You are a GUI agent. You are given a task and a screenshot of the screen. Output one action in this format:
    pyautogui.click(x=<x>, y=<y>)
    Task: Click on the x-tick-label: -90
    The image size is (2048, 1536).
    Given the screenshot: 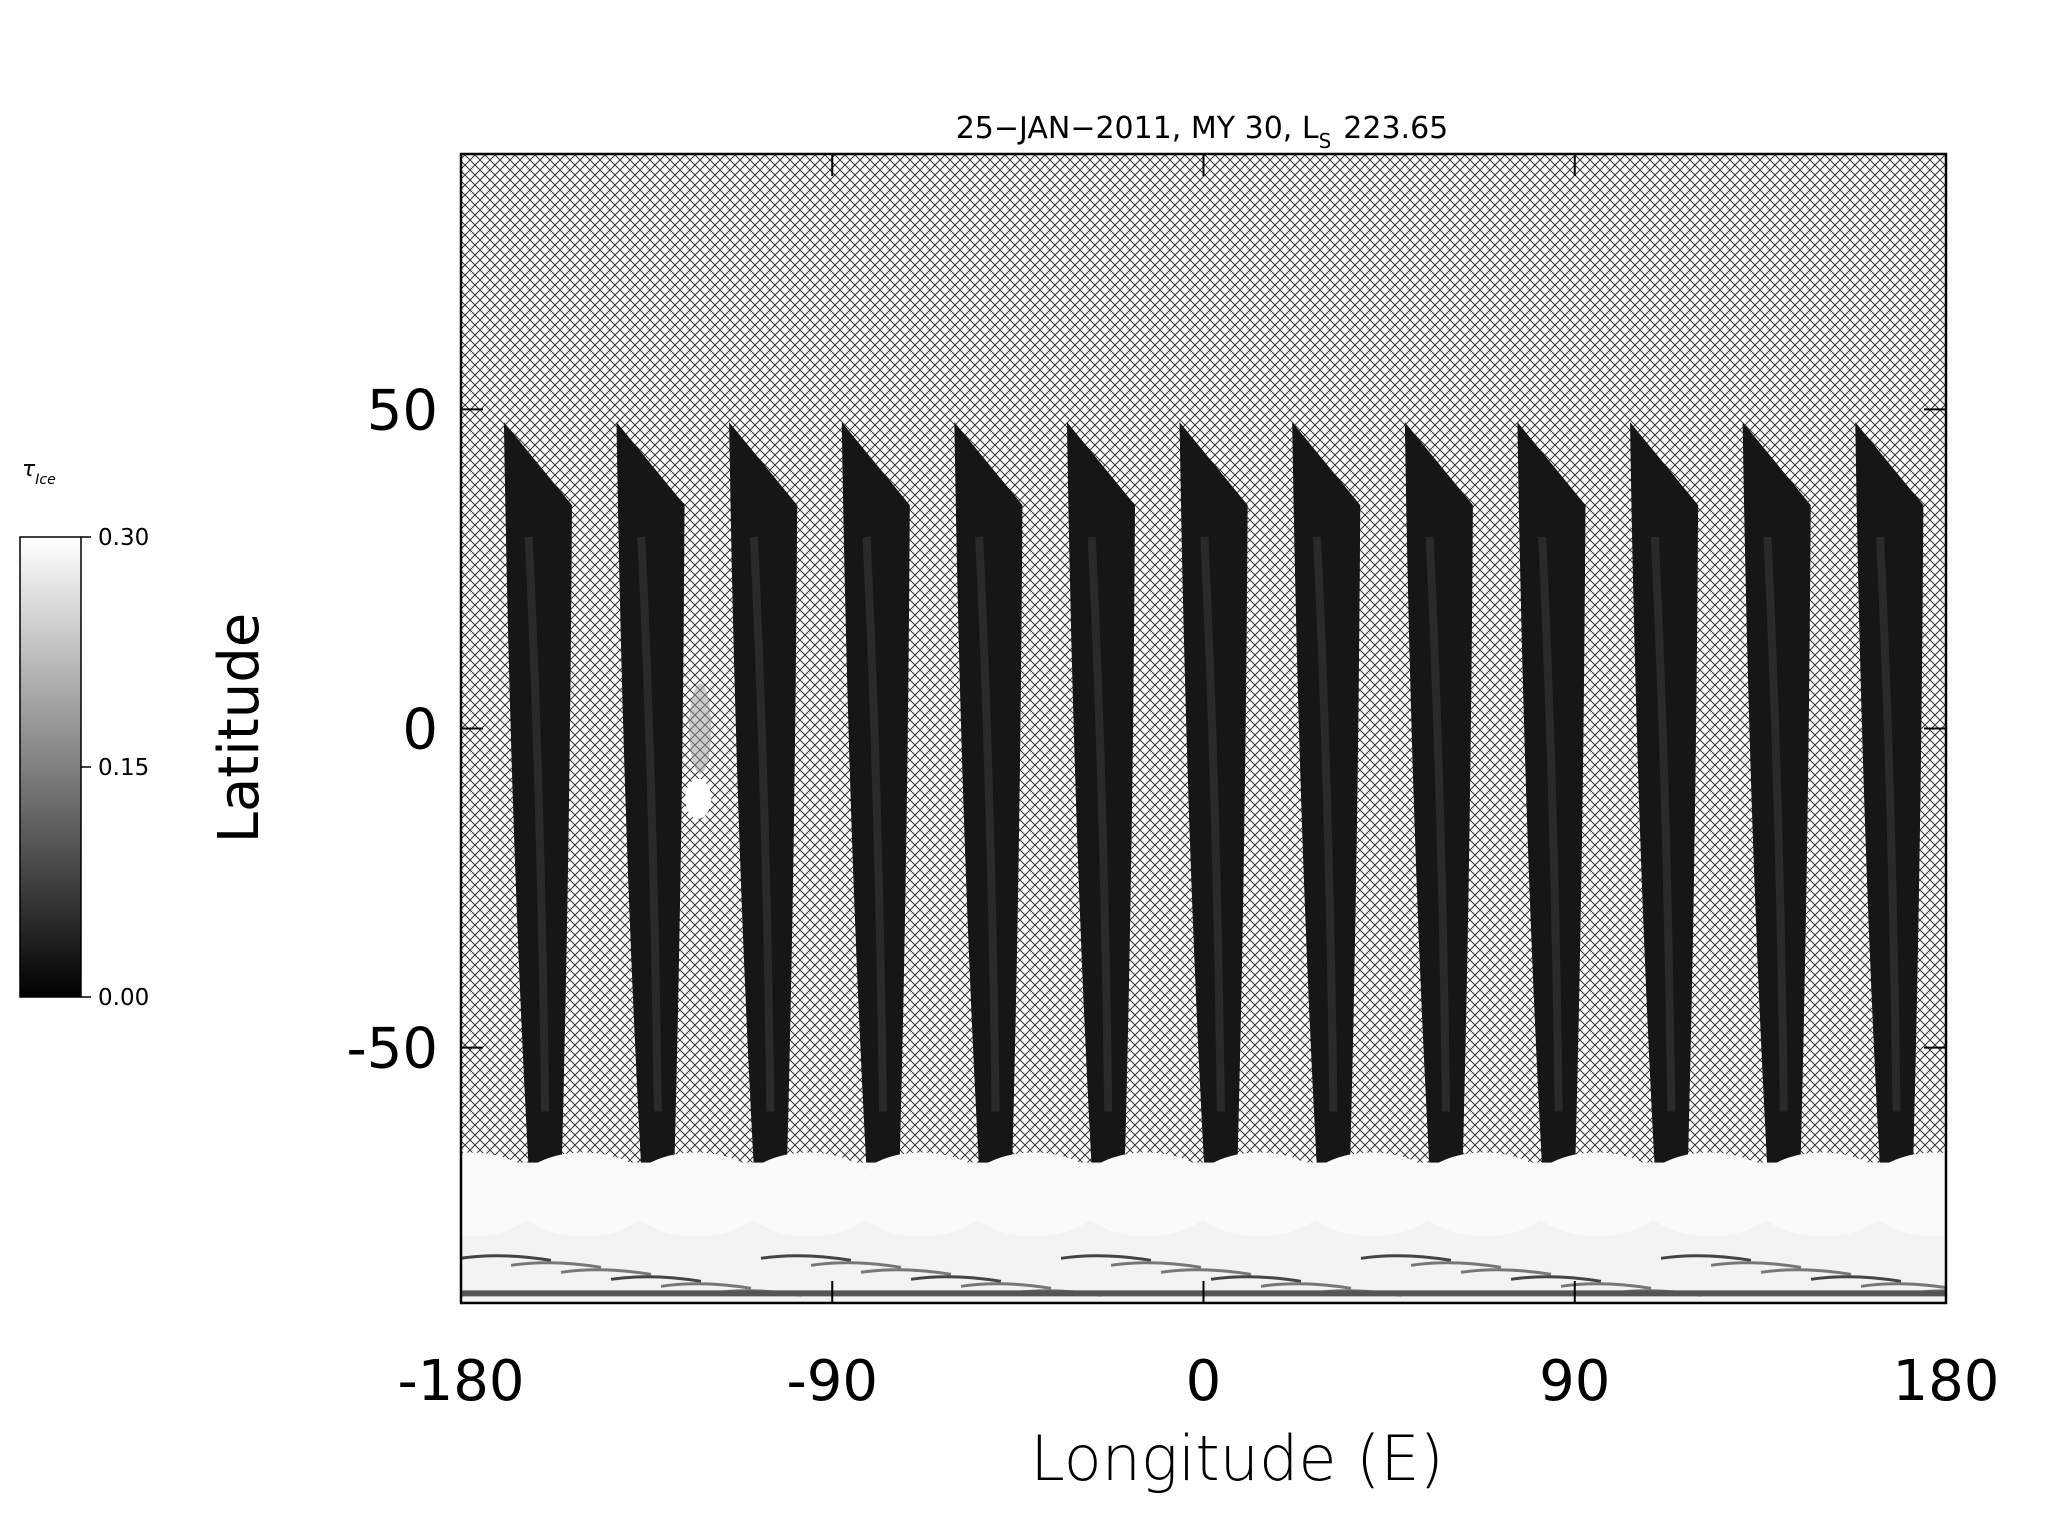 What is the action you would take?
    pyautogui.click(x=832, y=1381)
    